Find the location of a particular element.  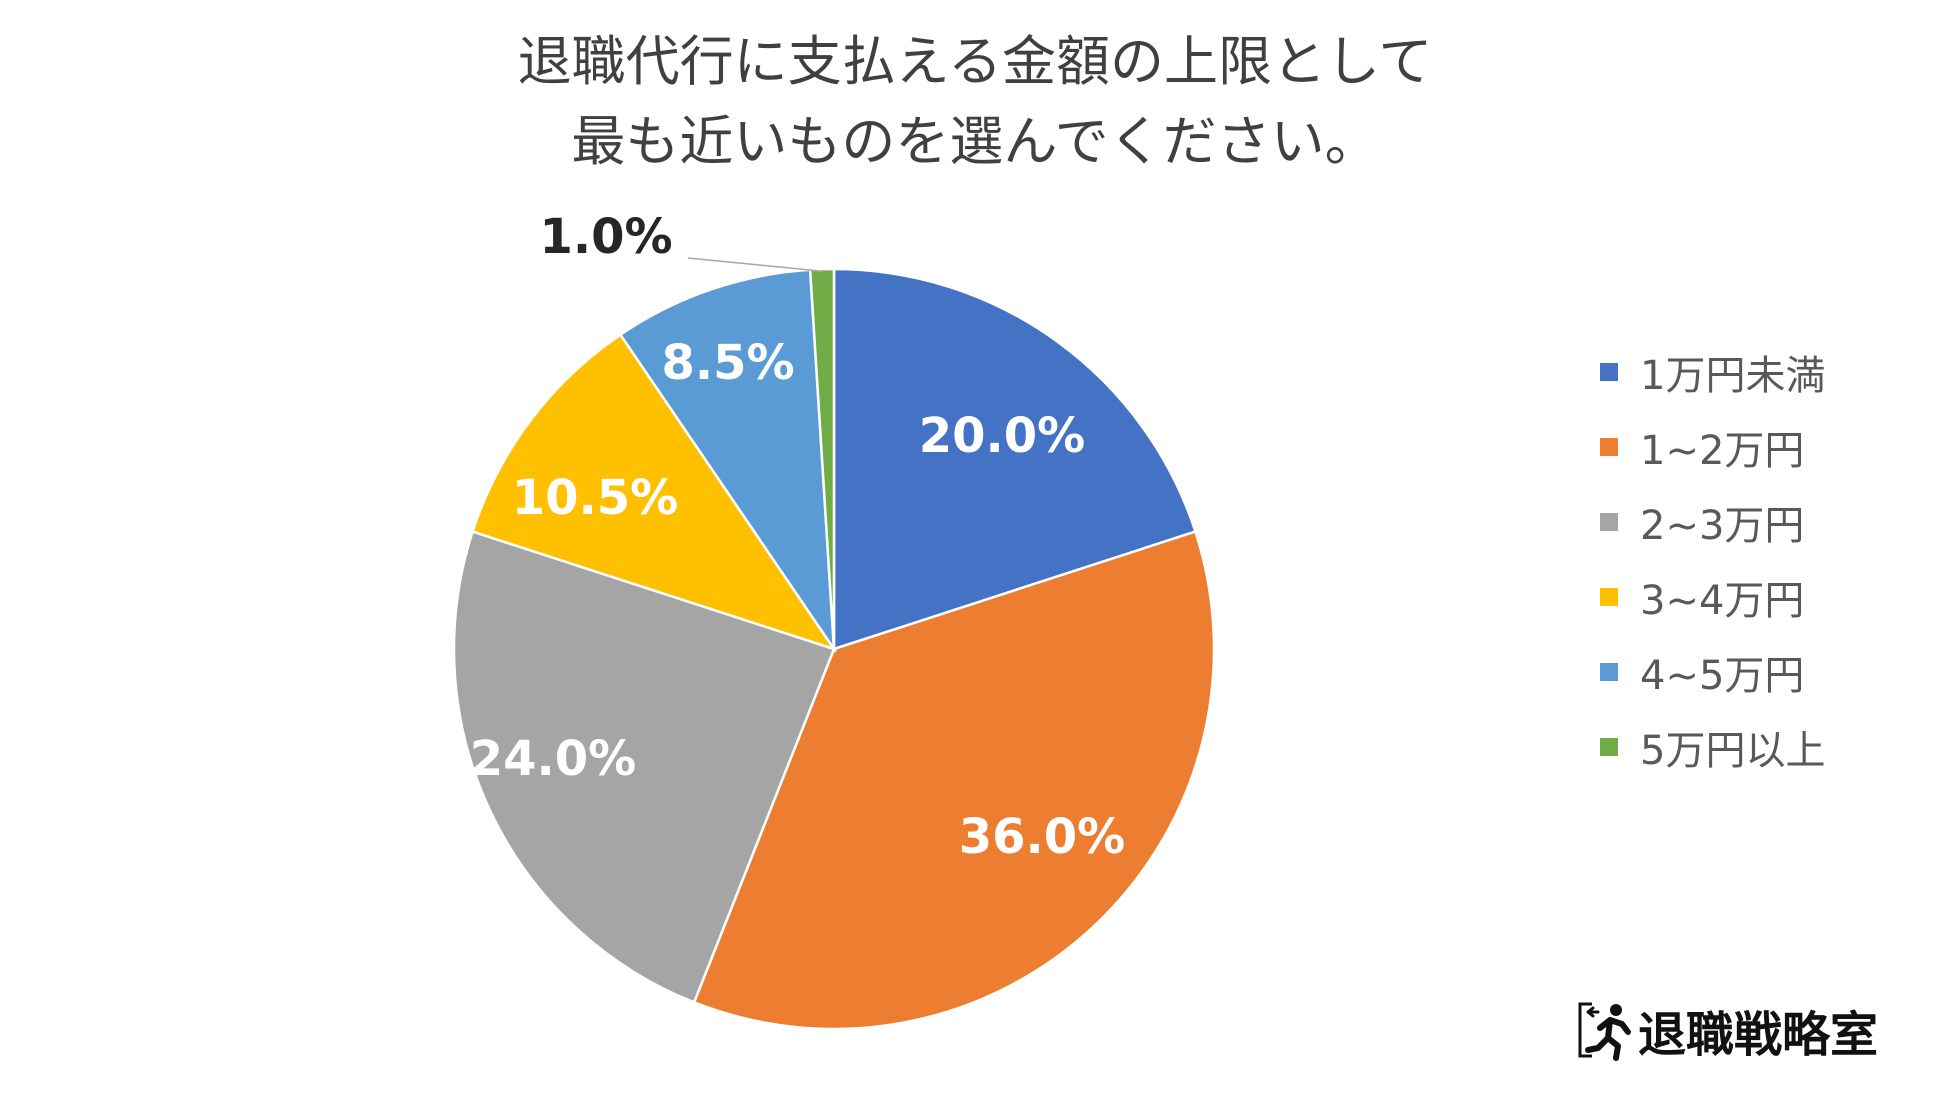

legend-label: 2~3万円 is located at coordinates (1722, 525).